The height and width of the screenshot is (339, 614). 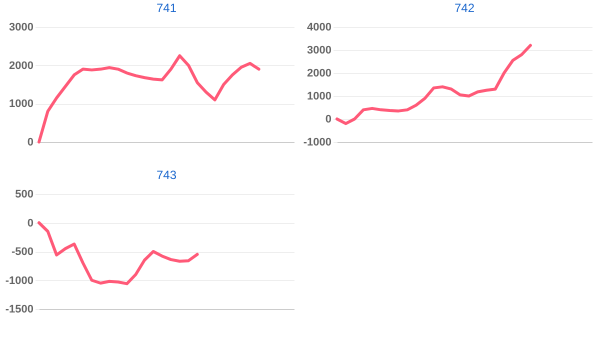 What do you see at coordinates (464, 8) in the screenshot?
I see `chart-title: 742` at bounding box center [464, 8].